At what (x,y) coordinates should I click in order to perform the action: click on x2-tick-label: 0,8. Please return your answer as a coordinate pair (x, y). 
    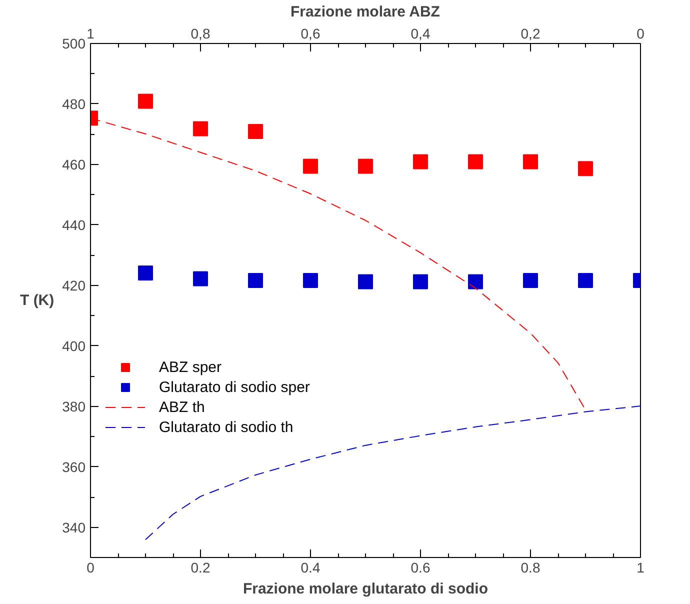
    Looking at the image, I should click on (200, 34).